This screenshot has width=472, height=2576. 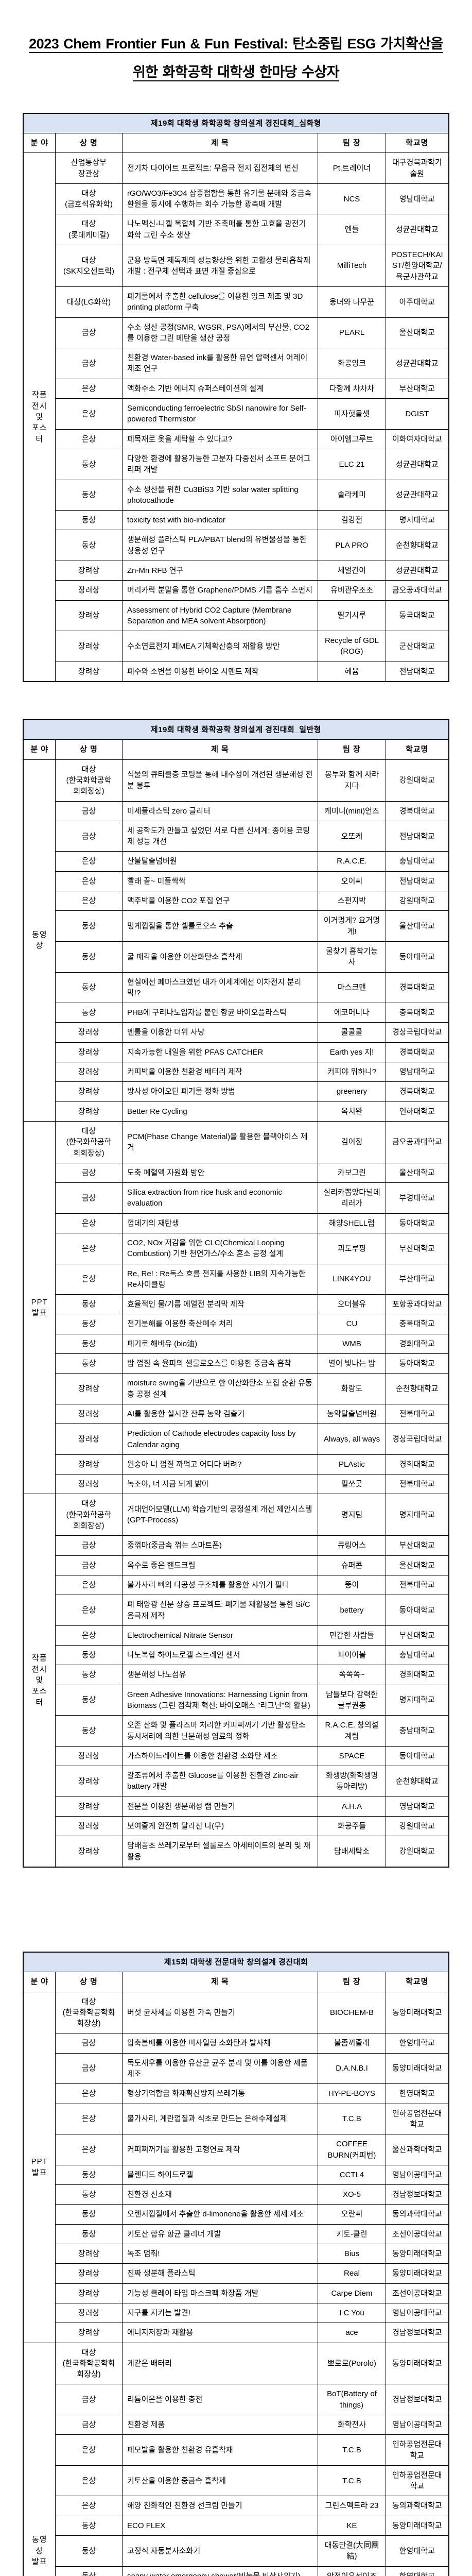 What do you see at coordinates (417, 2119) in the screenshot?
I see `school-cell: 인하공업전문대학교` at bounding box center [417, 2119].